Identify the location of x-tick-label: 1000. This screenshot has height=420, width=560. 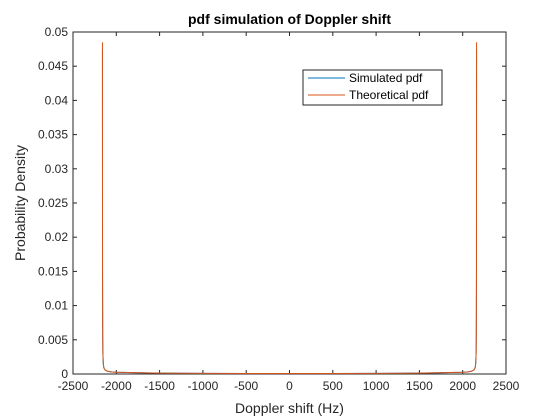
(376, 386).